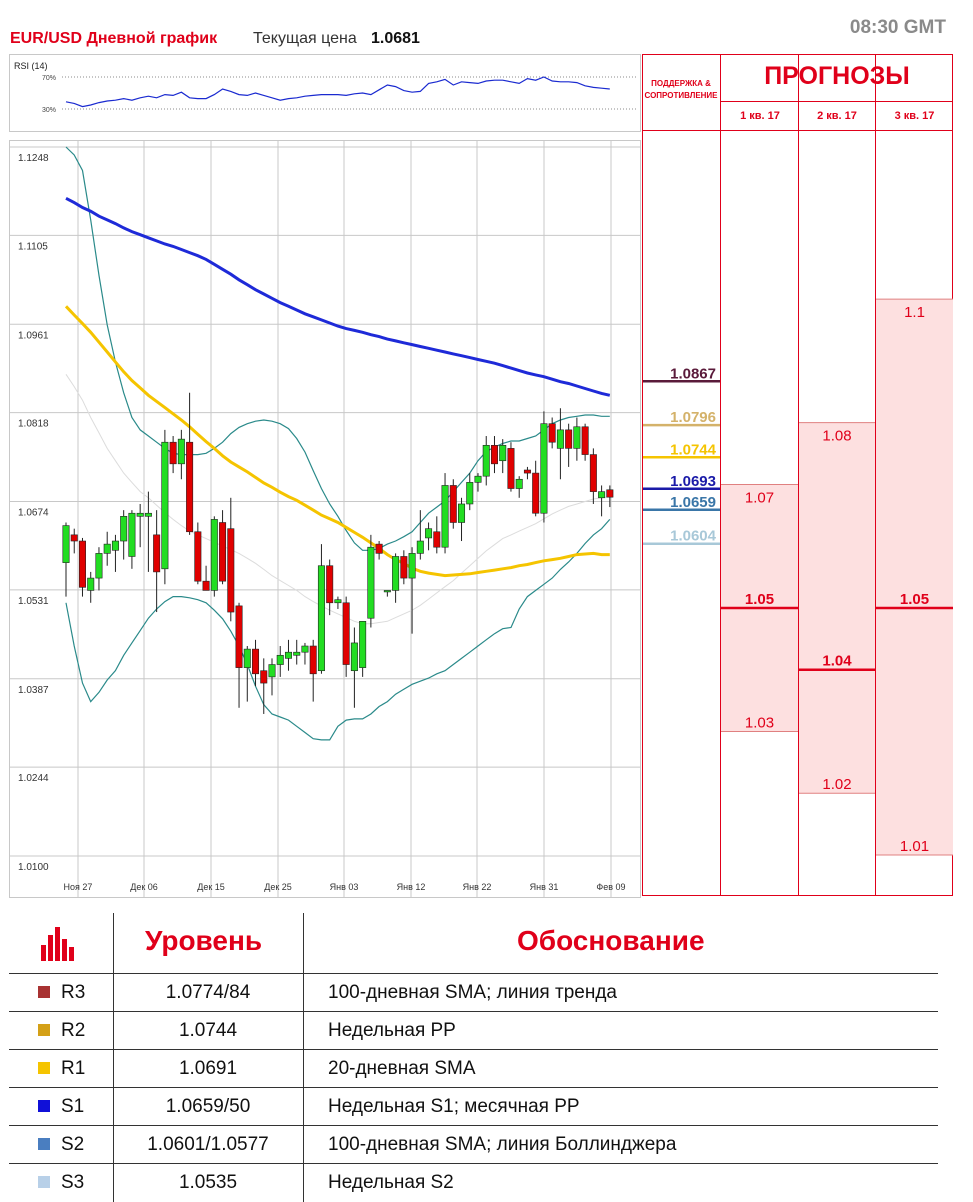 This screenshot has height=1202, width=973. What do you see at coordinates (693, 417) in the screenshot?
I see `sr-level-label: 1.0796` at bounding box center [693, 417].